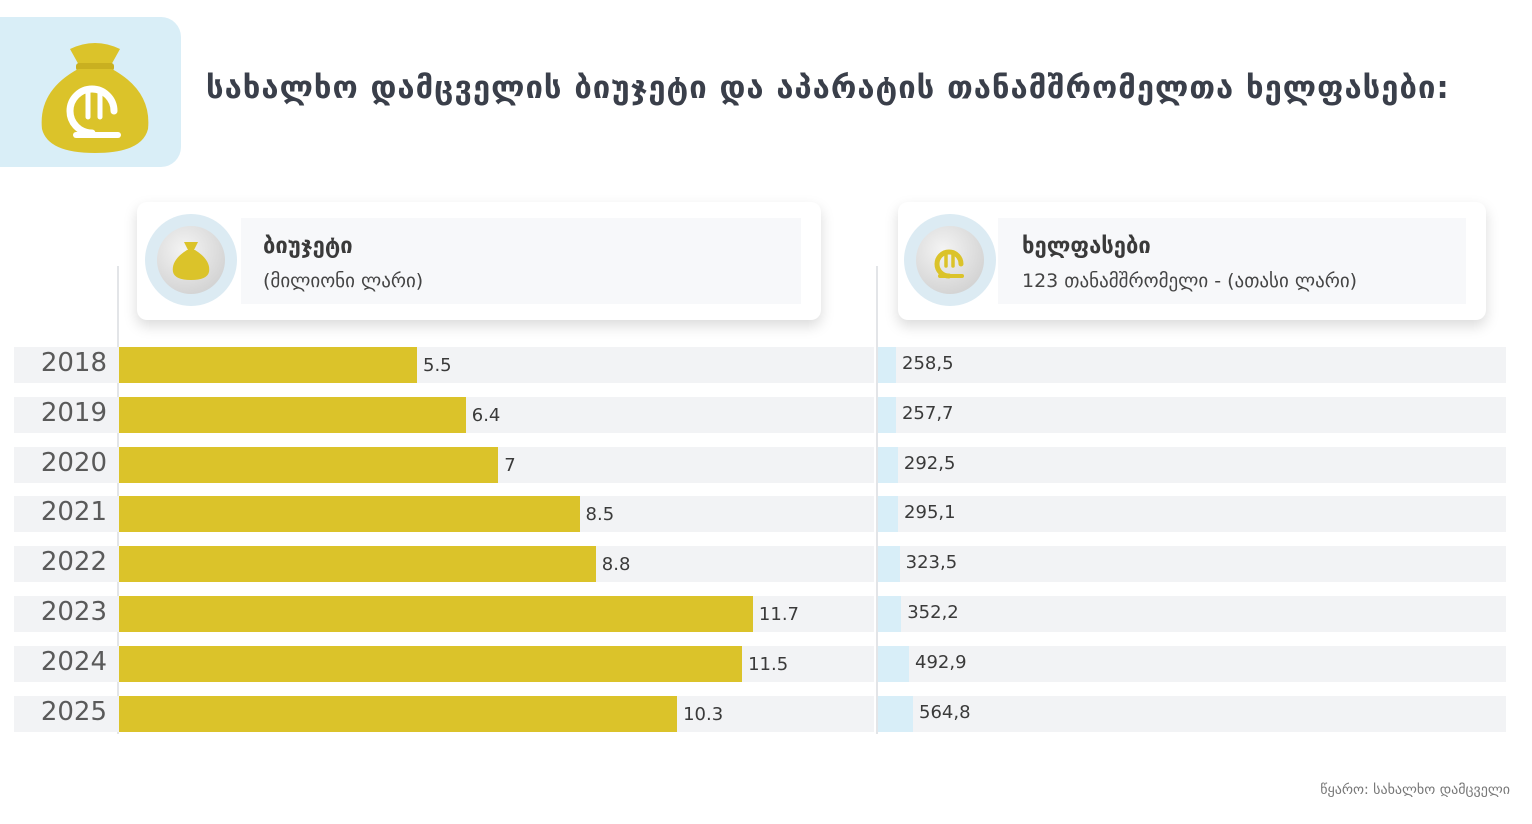 Image resolution: width=1532 pixels, height=824 pixels. I want to click on salary-value-label: 258,5, so click(928, 363).